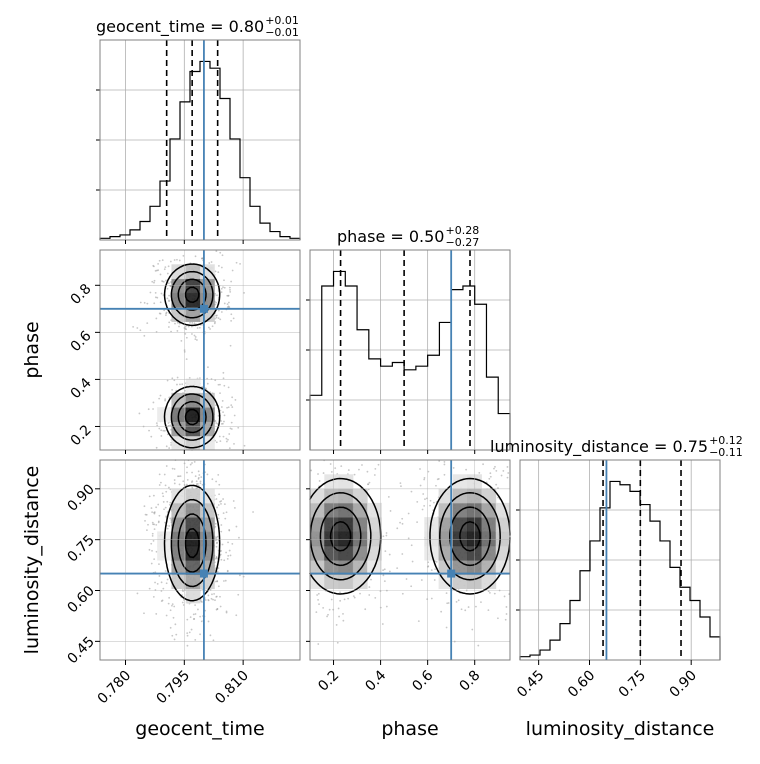 The width and height of the screenshot is (760, 764). I want to click on contour-level, so click(192, 543).